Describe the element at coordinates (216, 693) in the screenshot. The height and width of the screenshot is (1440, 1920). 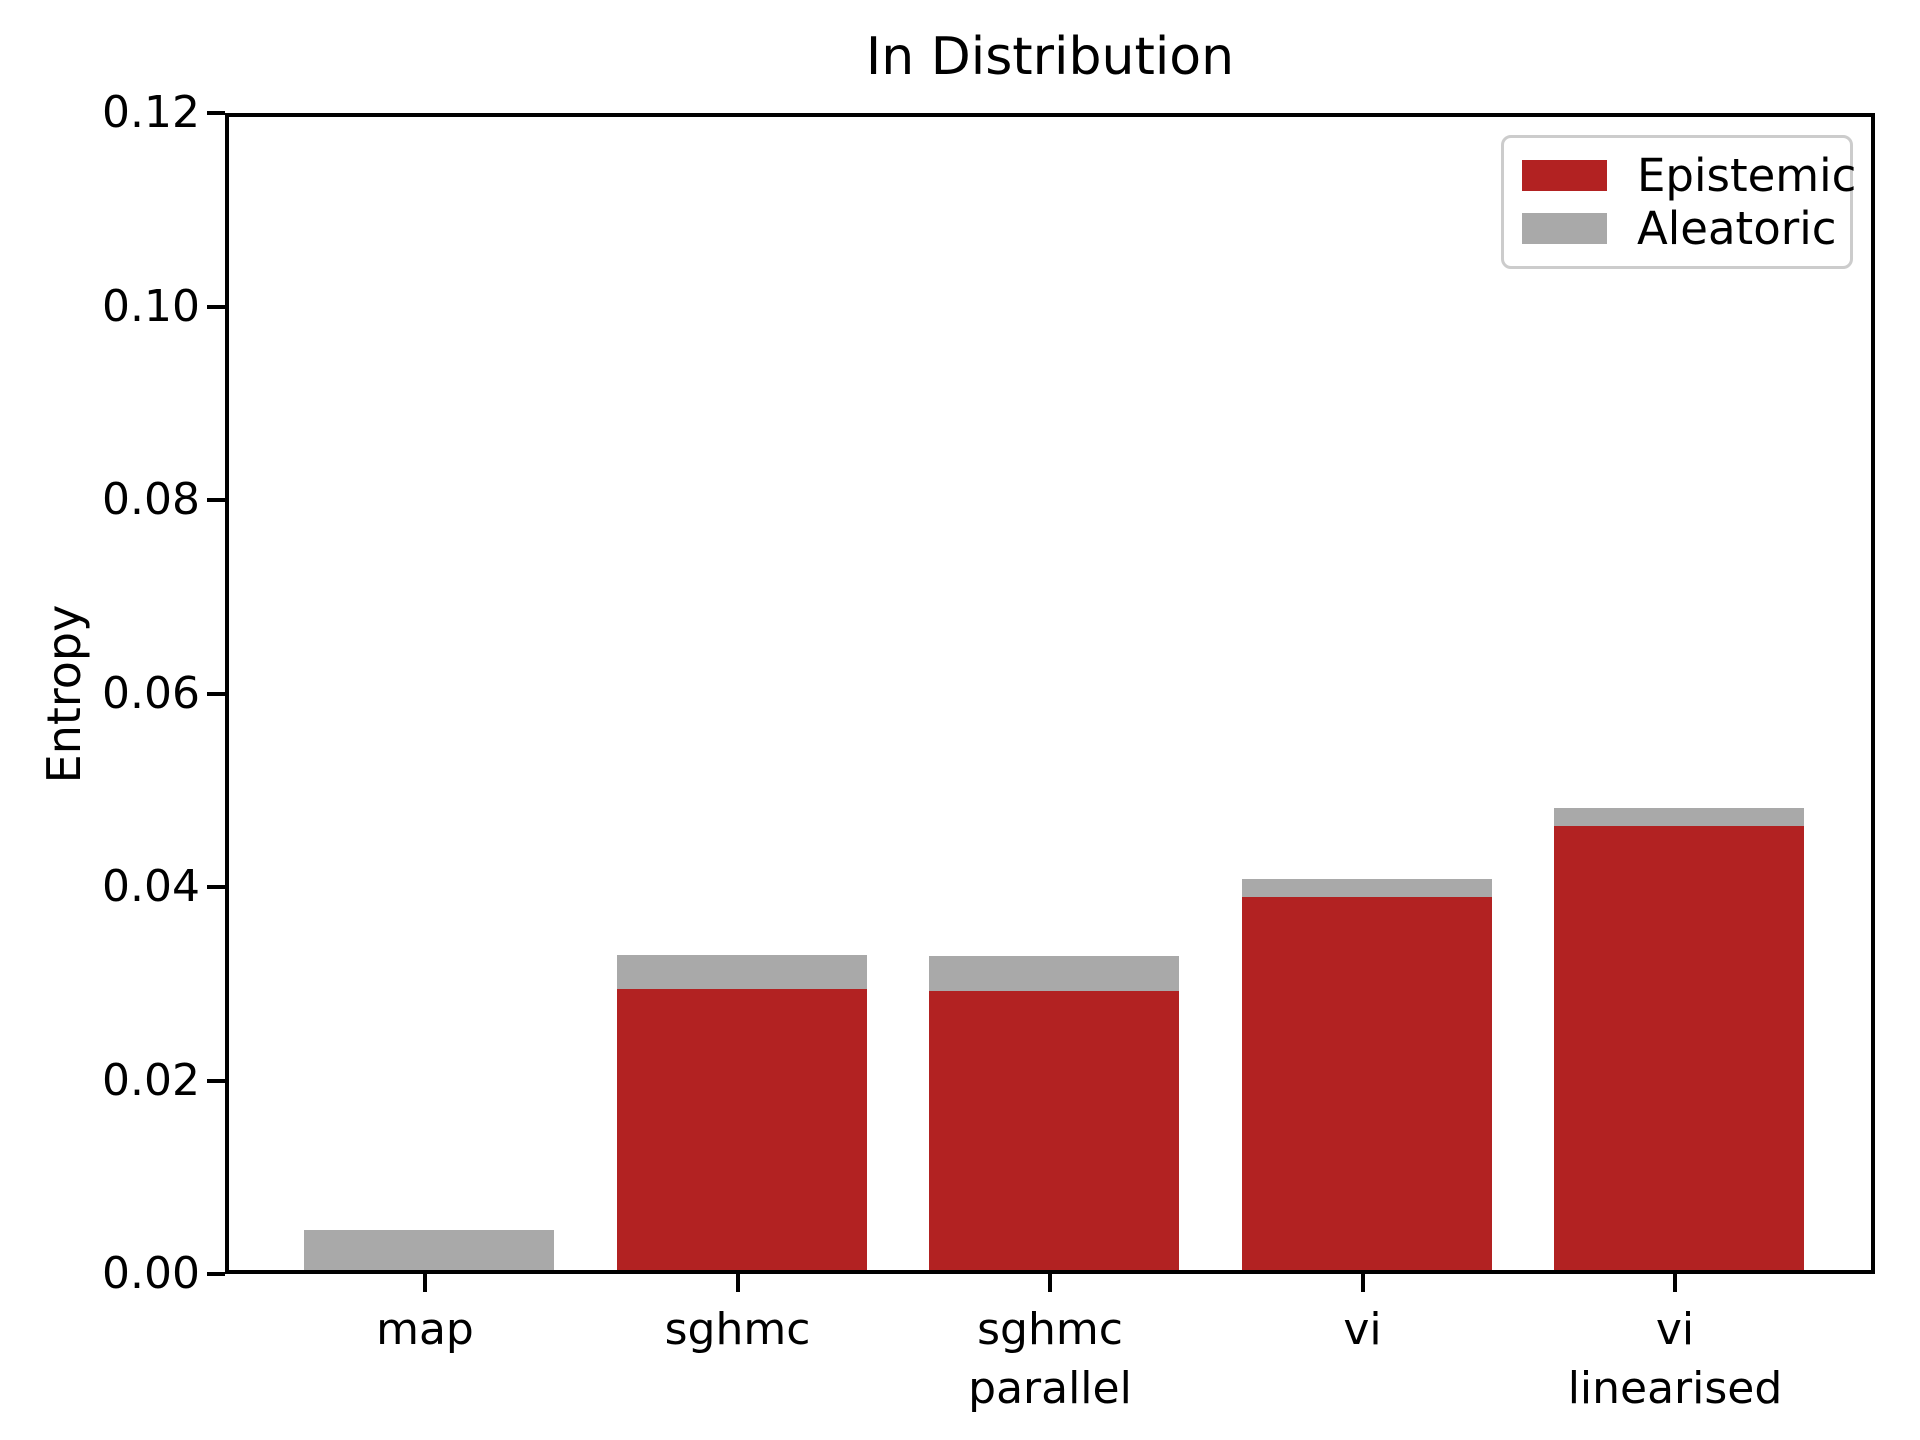
I see `y-tick-mark-0.06` at that location.